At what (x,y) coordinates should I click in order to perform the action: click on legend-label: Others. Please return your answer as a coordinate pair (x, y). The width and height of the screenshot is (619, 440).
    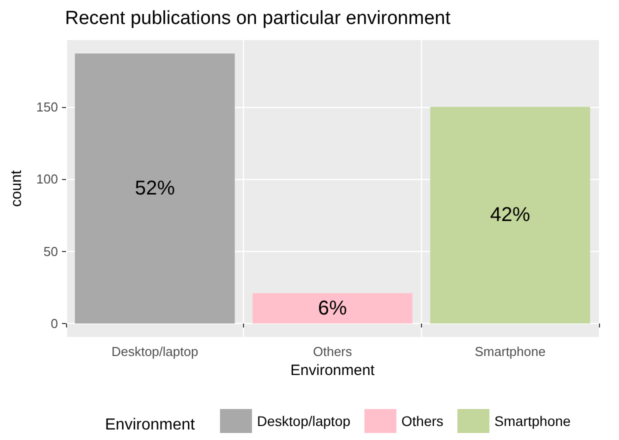
    Looking at the image, I should click on (422, 421).